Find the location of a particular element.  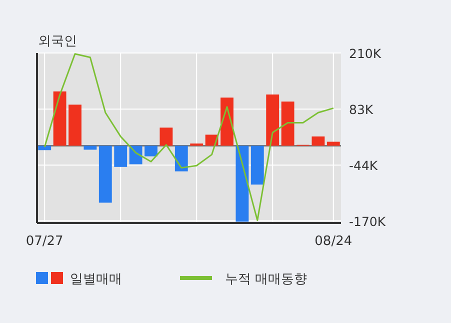

y-tick-label: 83K is located at coordinates (361, 110).